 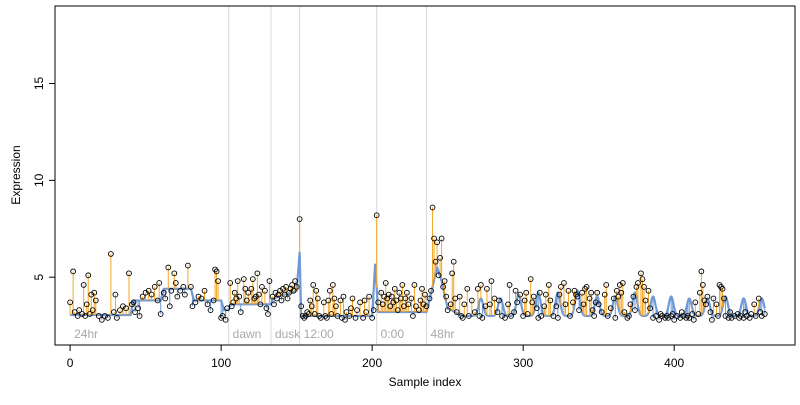 I want to click on x-axis-label: Sample index, so click(x=425, y=382).